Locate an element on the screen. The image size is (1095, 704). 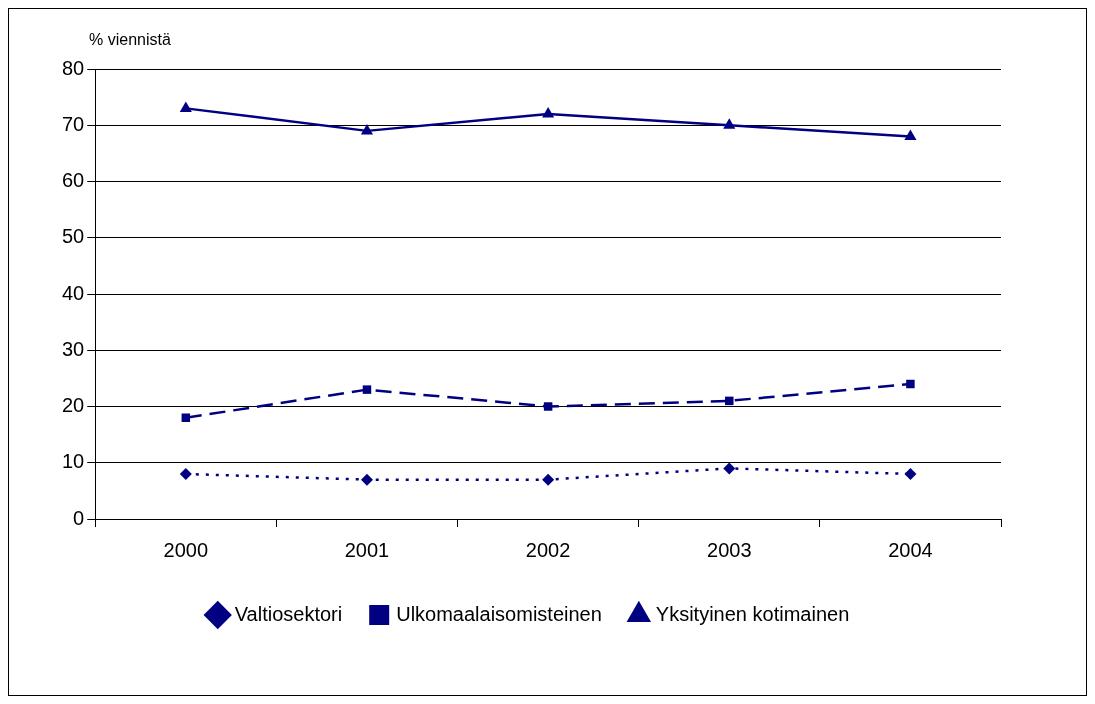
y-tick-label: 70 is located at coordinates (73, 123).